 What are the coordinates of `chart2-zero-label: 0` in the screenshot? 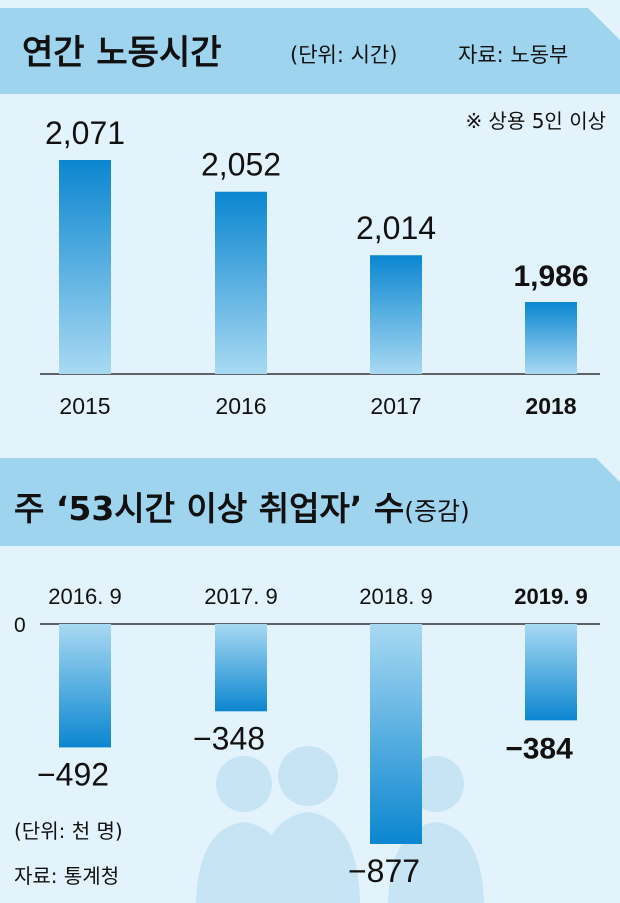 It's located at (20, 625).